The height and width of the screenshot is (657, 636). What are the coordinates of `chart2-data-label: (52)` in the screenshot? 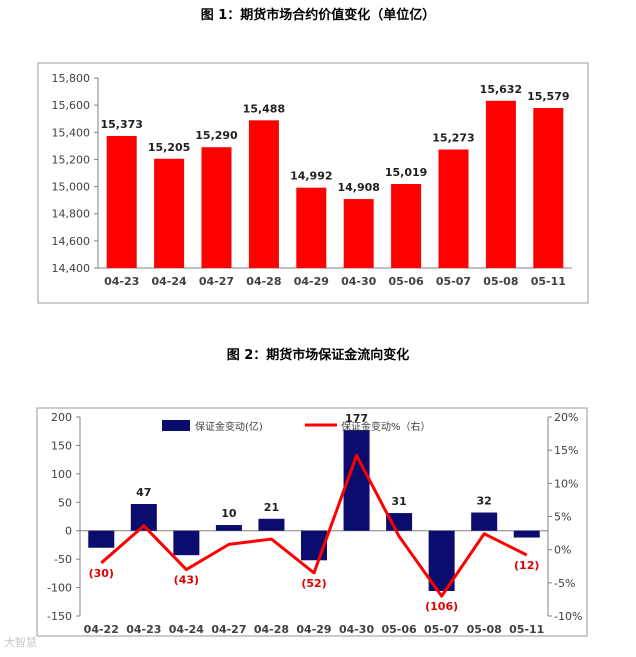 It's located at (313, 583).